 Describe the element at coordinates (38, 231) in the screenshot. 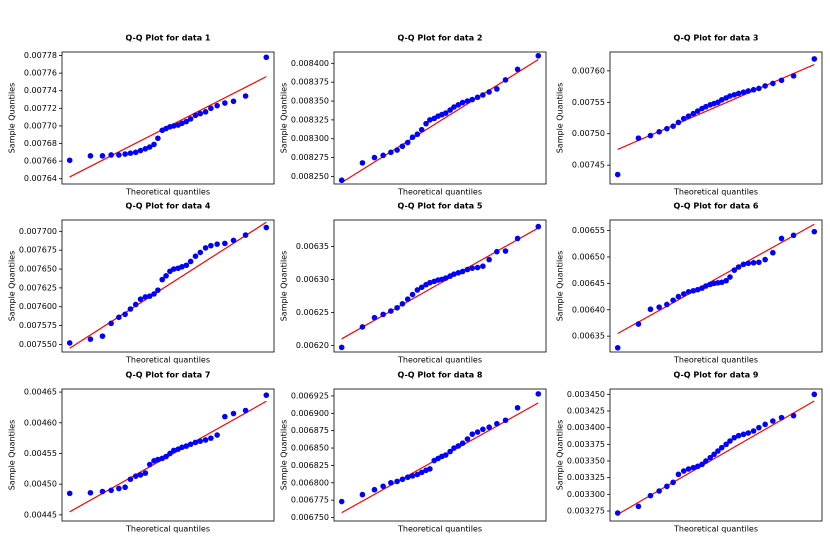

I see `y-tick-label: 0.007700` at that location.